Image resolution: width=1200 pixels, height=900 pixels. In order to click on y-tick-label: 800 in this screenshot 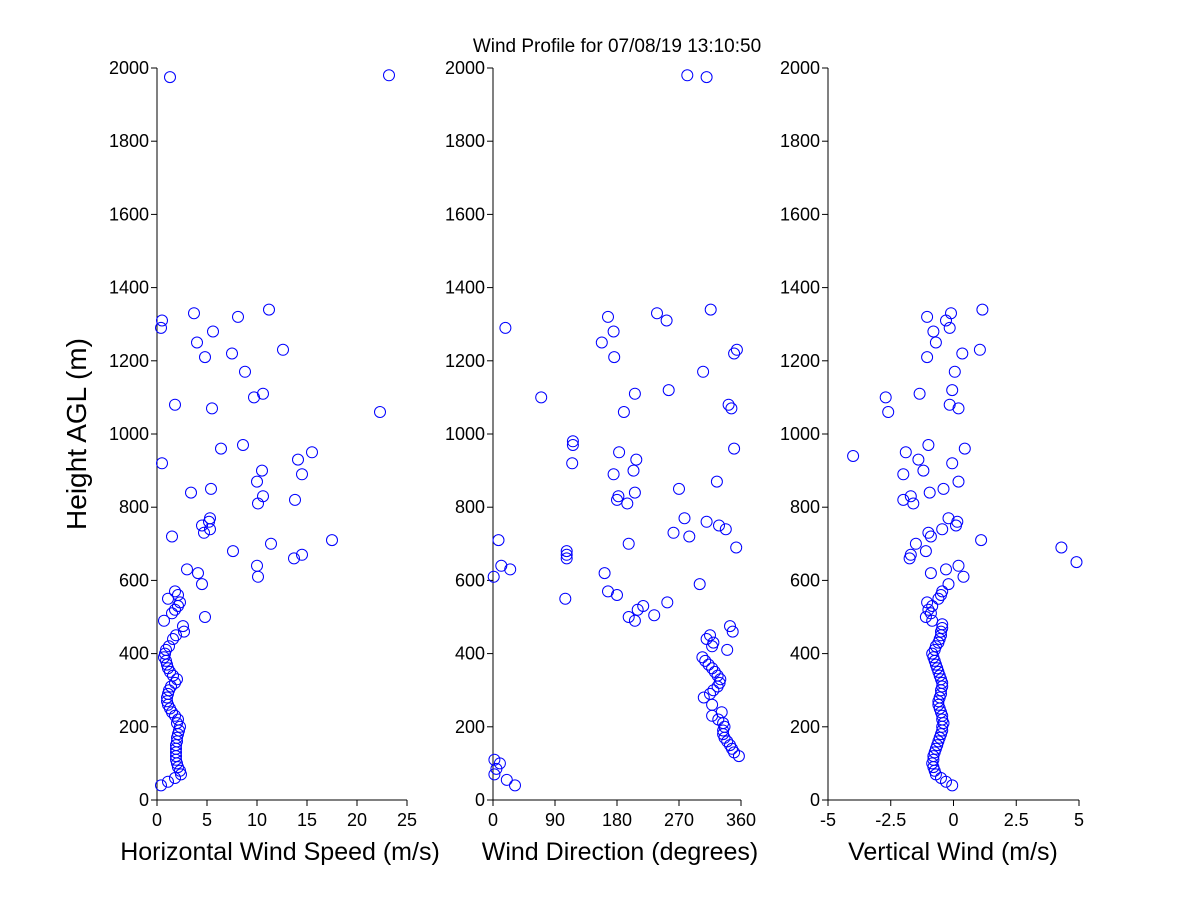, I will do `click(470, 507)`.